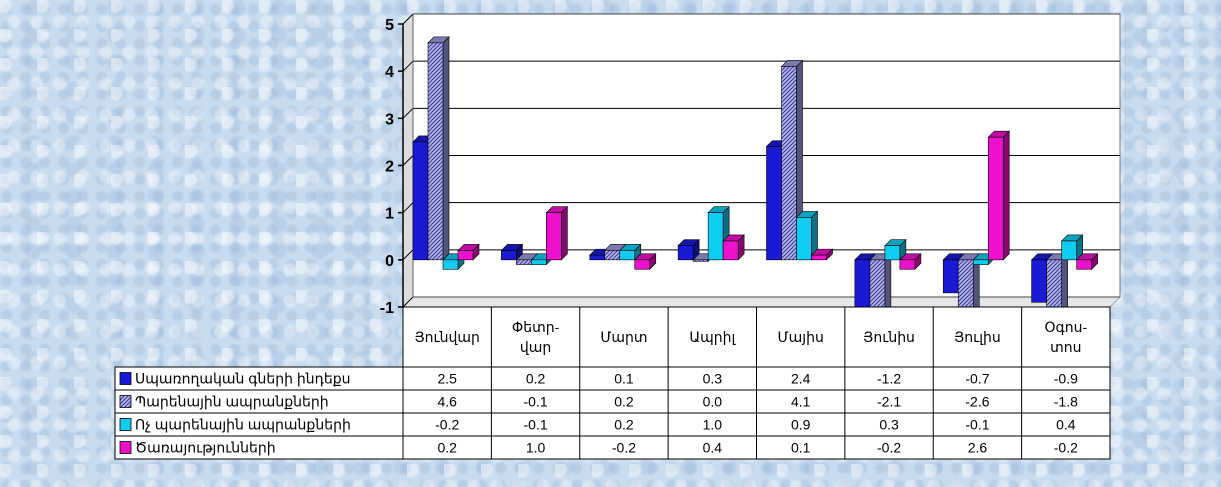 This screenshot has width=1221, height=487. I want to click on table-value: -2.1, so click(889, 402).